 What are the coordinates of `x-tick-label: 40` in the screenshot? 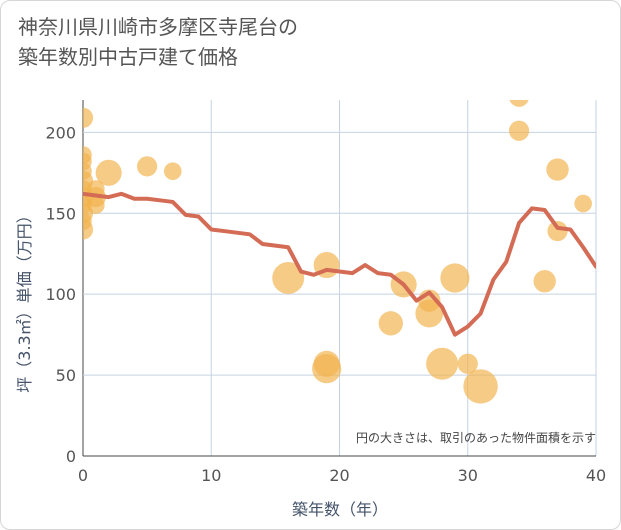 It's located at (596, 475).